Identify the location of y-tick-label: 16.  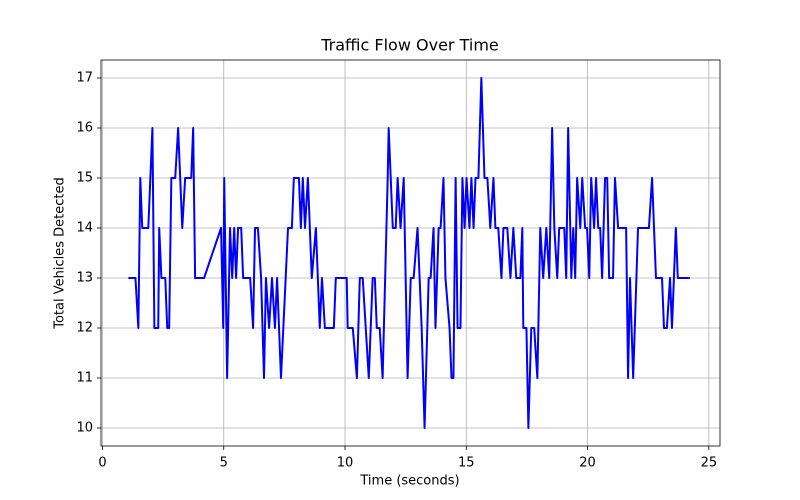
(84, 128).